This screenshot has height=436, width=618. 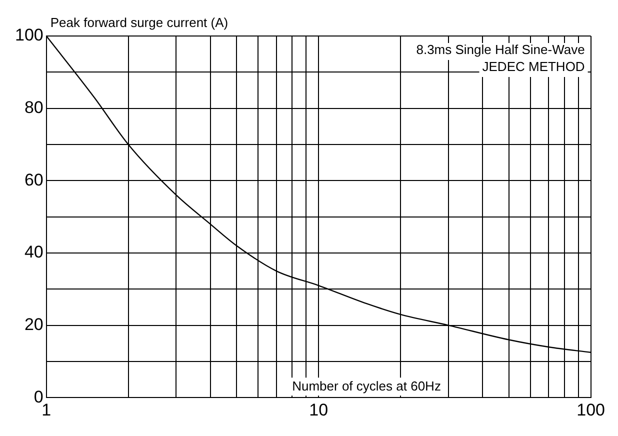 What do you see at coordinates (533, 66) in the screenshot?
I see `annotation: JEDEC METHOD` at bounding box center [533, 66].